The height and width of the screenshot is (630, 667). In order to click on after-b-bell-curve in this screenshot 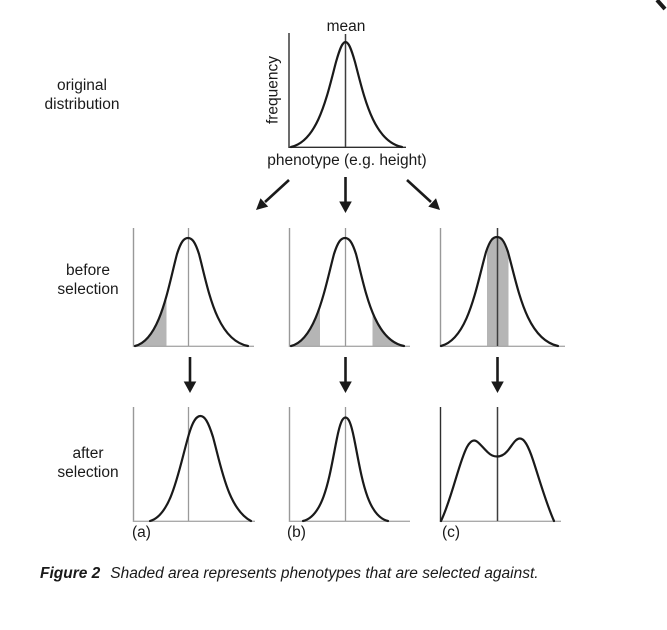, I will do `click(345, 469)`.